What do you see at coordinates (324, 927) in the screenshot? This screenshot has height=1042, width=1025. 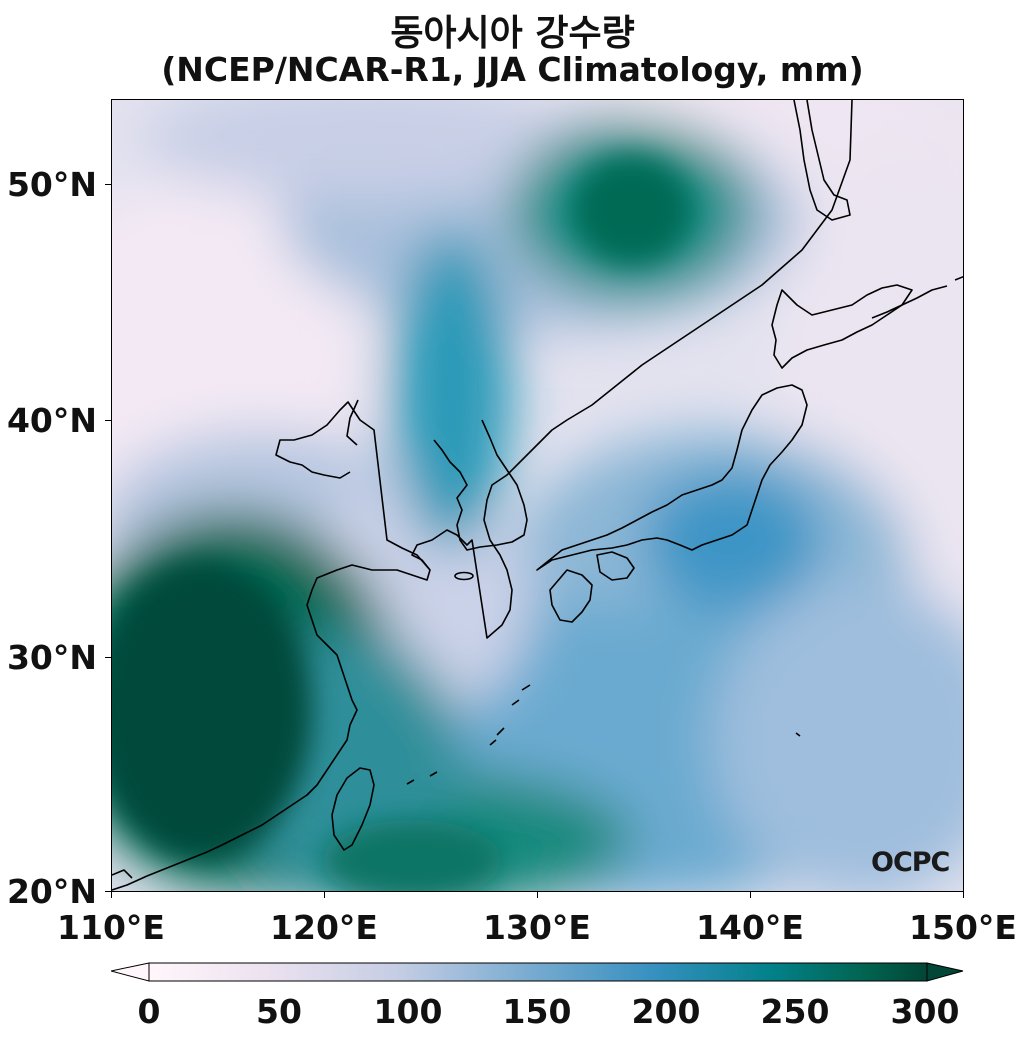 I see `lon-label-120: 120°E` at bounding box center [324, 927].